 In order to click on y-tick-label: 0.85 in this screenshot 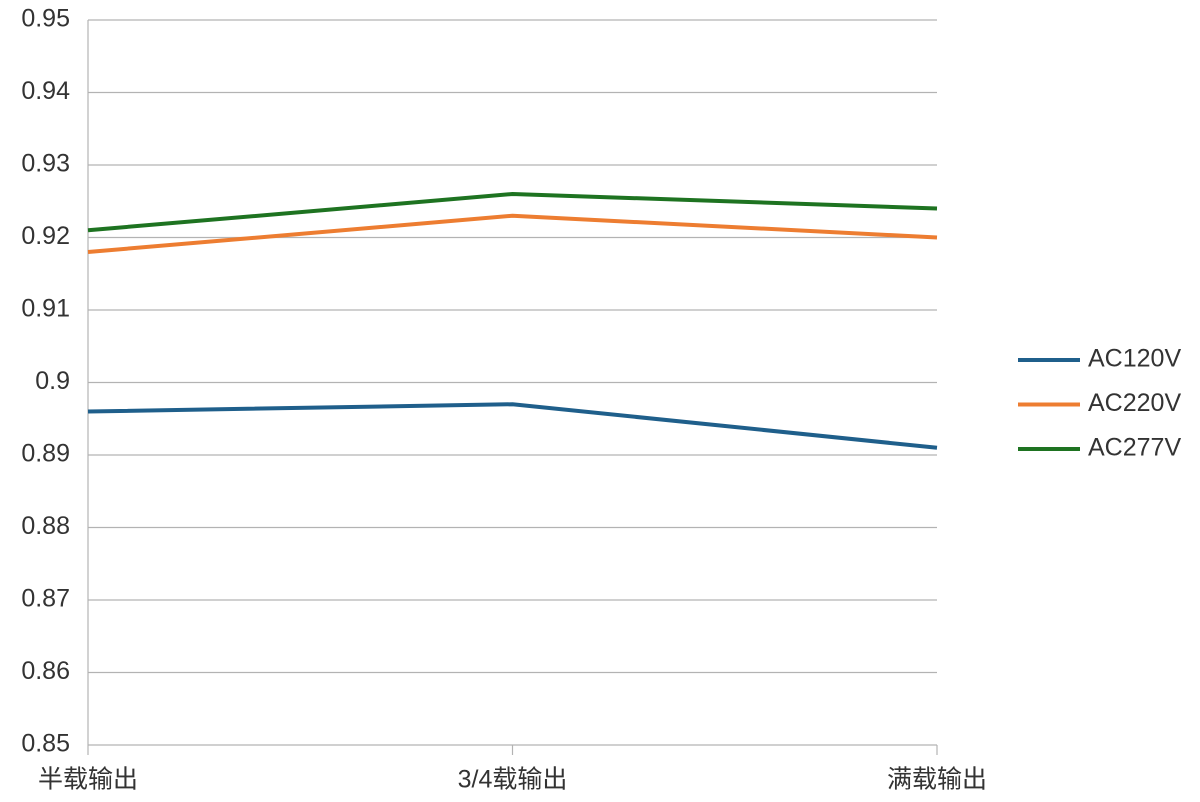, I will do `click(45, 744)`.